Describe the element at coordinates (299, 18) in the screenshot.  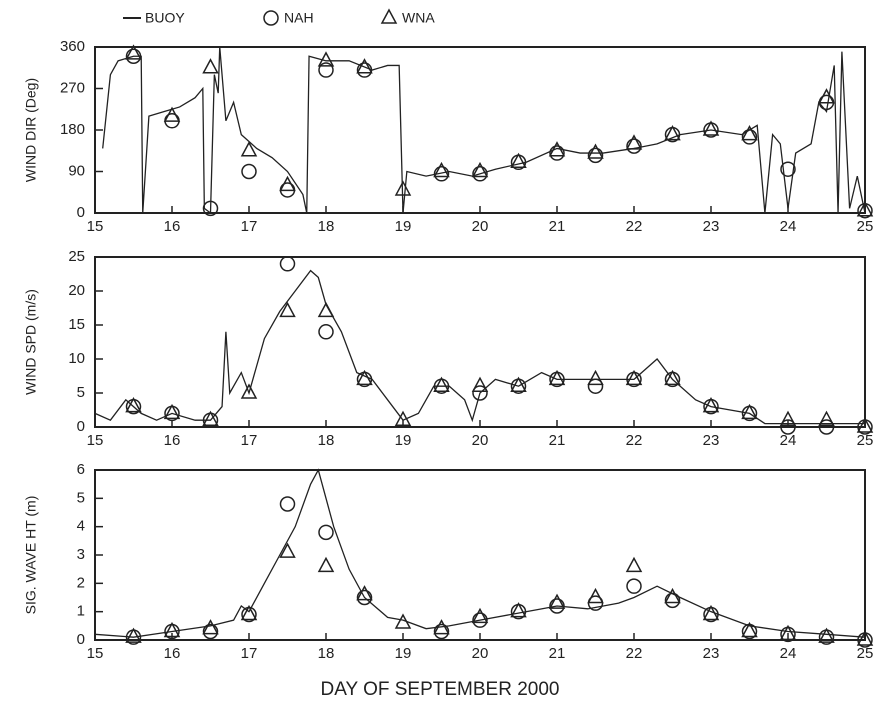
I see `legend-label: NAH` at that location.